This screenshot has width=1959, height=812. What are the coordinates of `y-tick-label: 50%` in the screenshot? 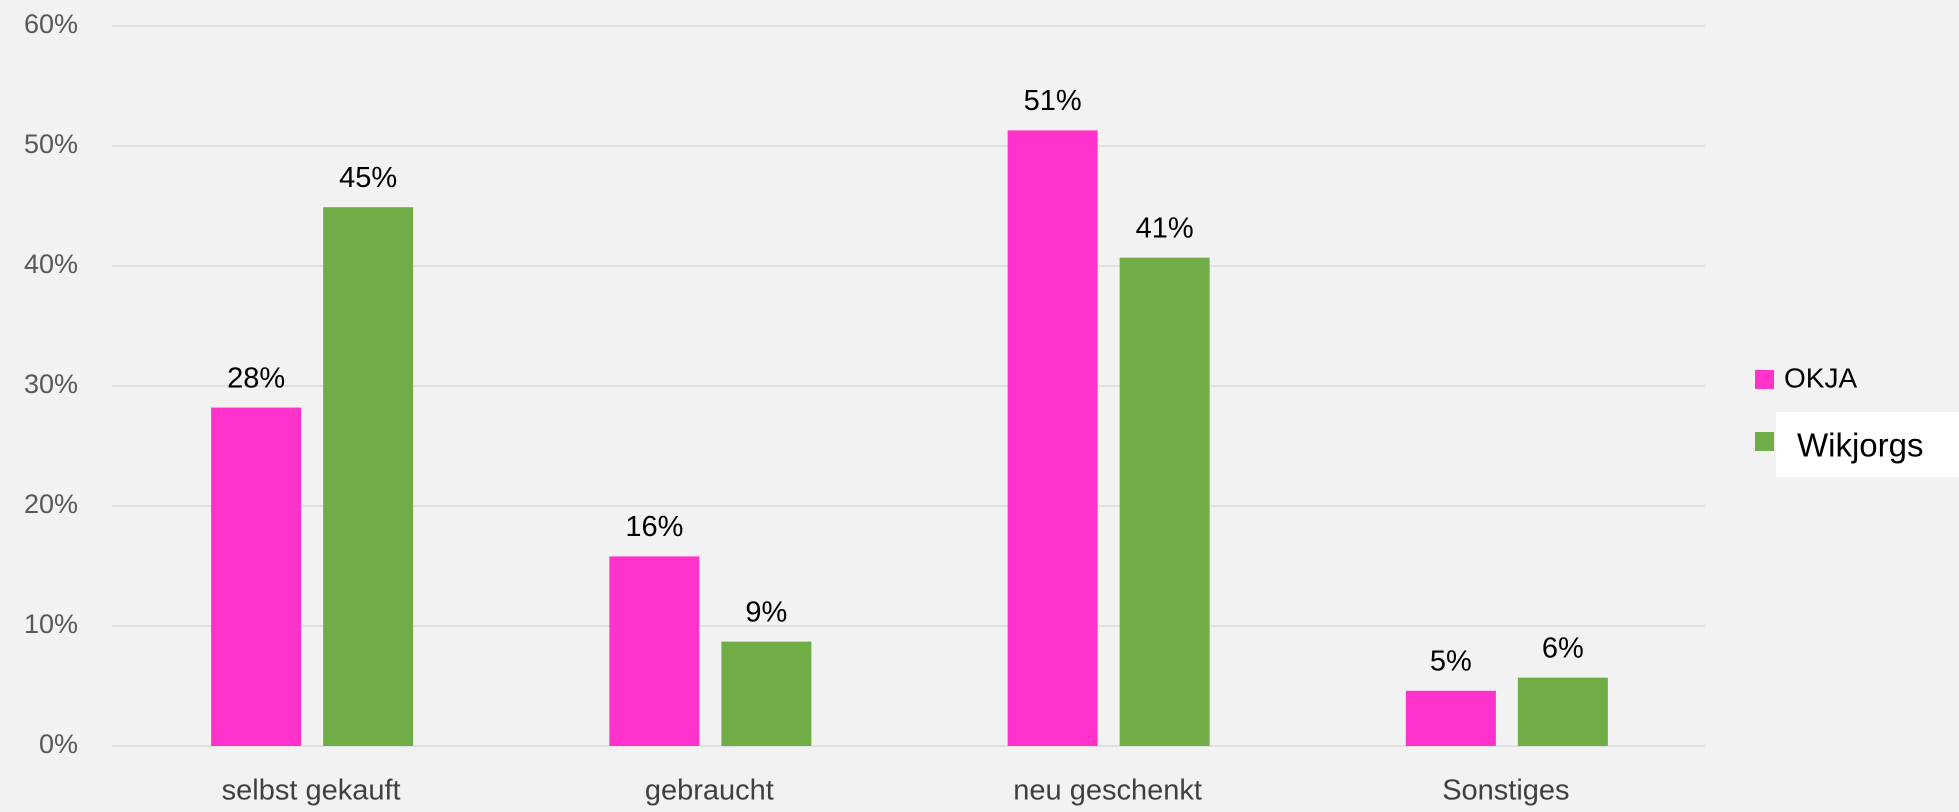 It's located at (51, 144).